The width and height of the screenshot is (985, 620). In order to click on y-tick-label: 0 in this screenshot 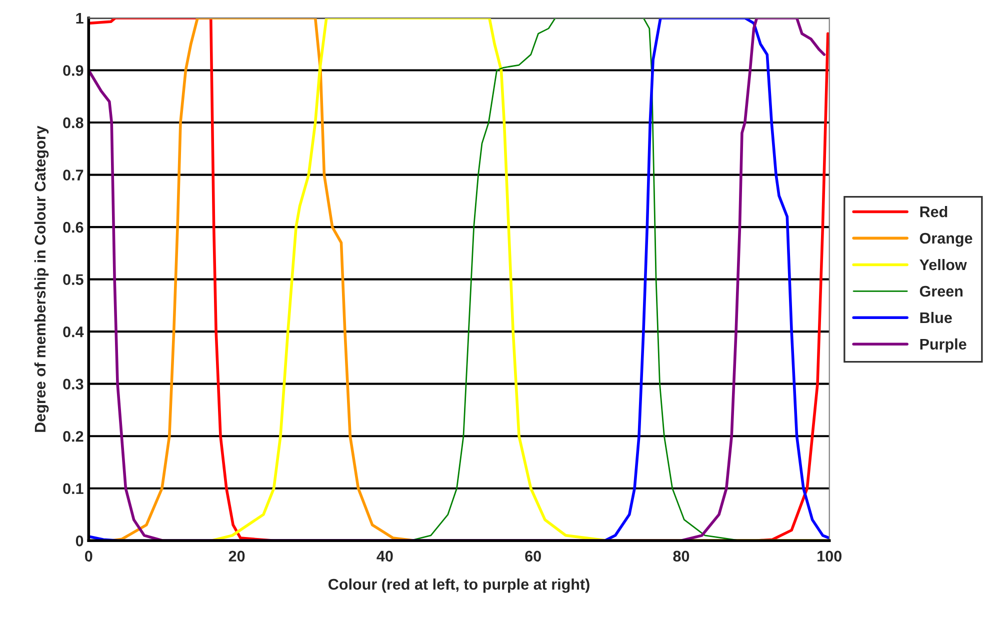, I will do `click(80, 541)`.